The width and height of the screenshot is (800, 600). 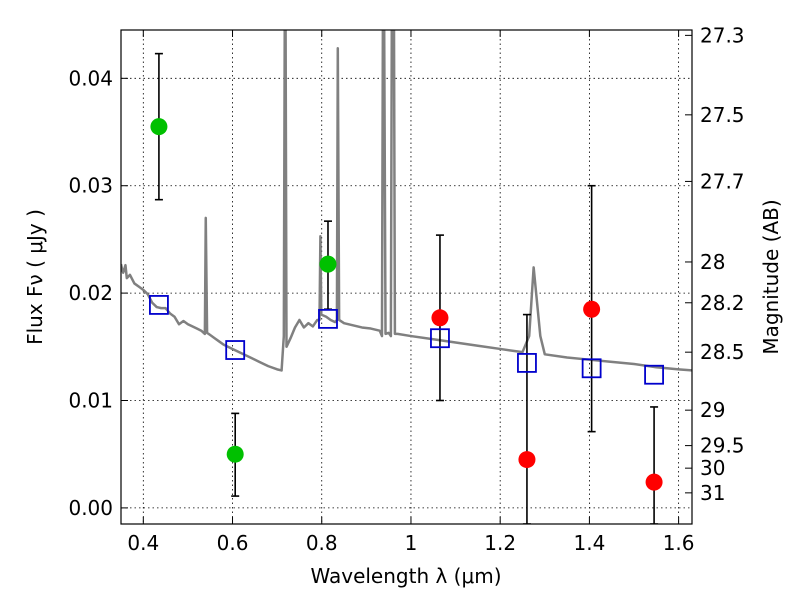 I want to click on y-axis-label: Flux Fν ( μJy ), so click(x=35, y=277).